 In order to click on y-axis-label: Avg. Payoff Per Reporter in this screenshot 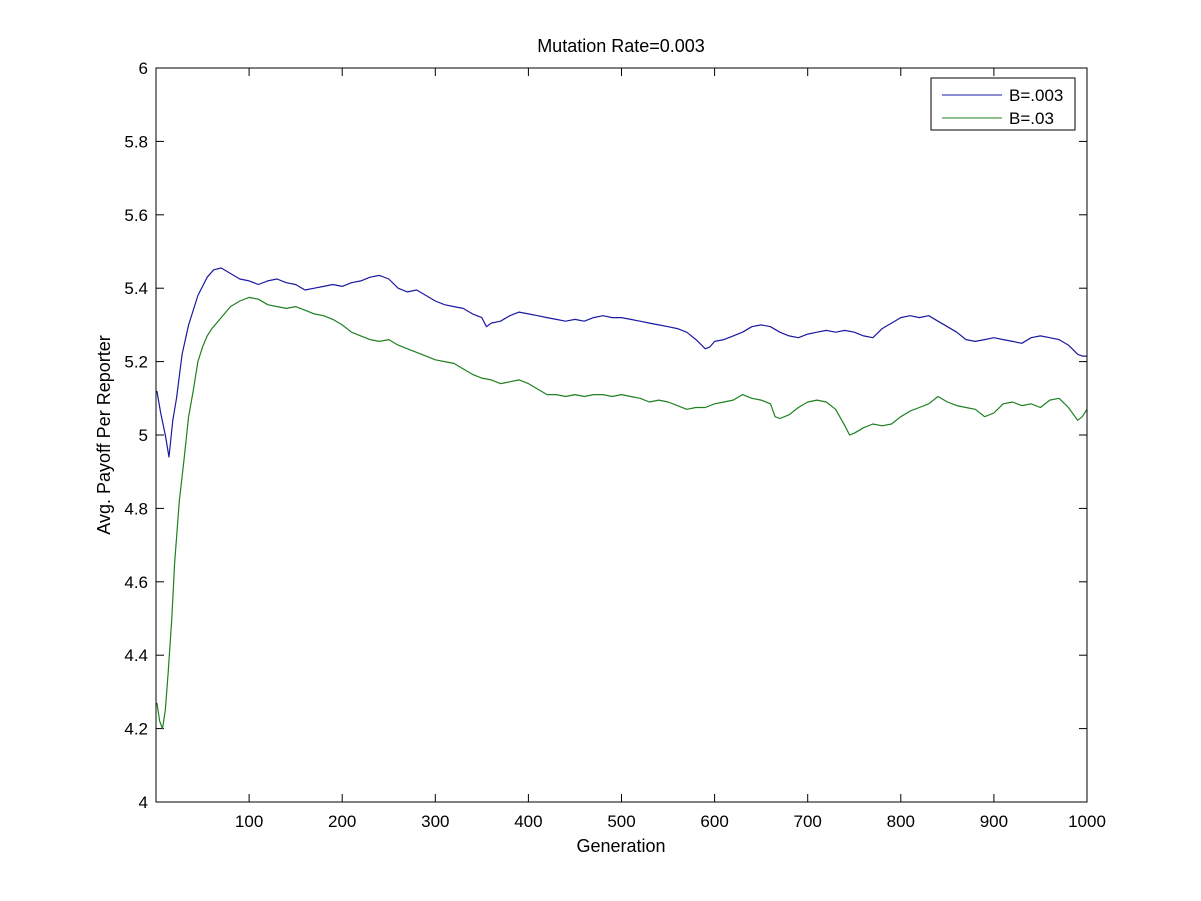, I will do `click(104, 434)`.